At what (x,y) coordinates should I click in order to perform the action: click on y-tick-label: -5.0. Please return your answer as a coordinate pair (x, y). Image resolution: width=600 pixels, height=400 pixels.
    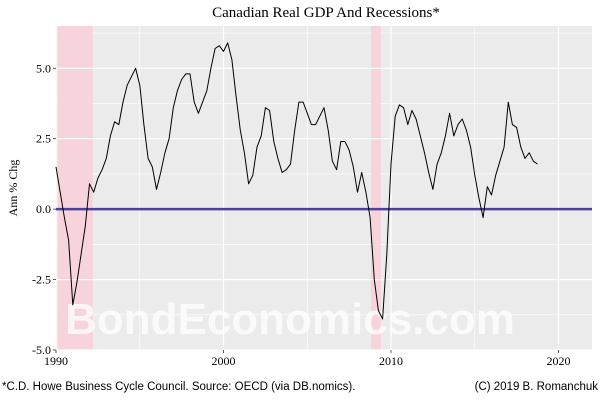
    Looking at the image, I should click on (41, 350).